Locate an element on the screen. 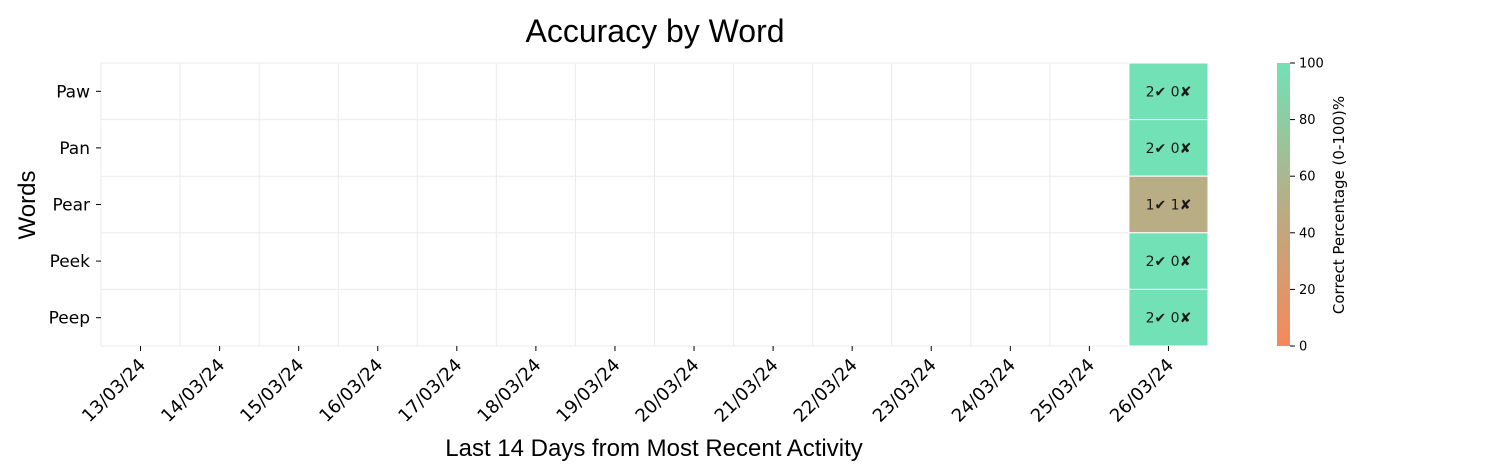  colorbar-tick-label: 60 is located at coordinates (1307, 177).